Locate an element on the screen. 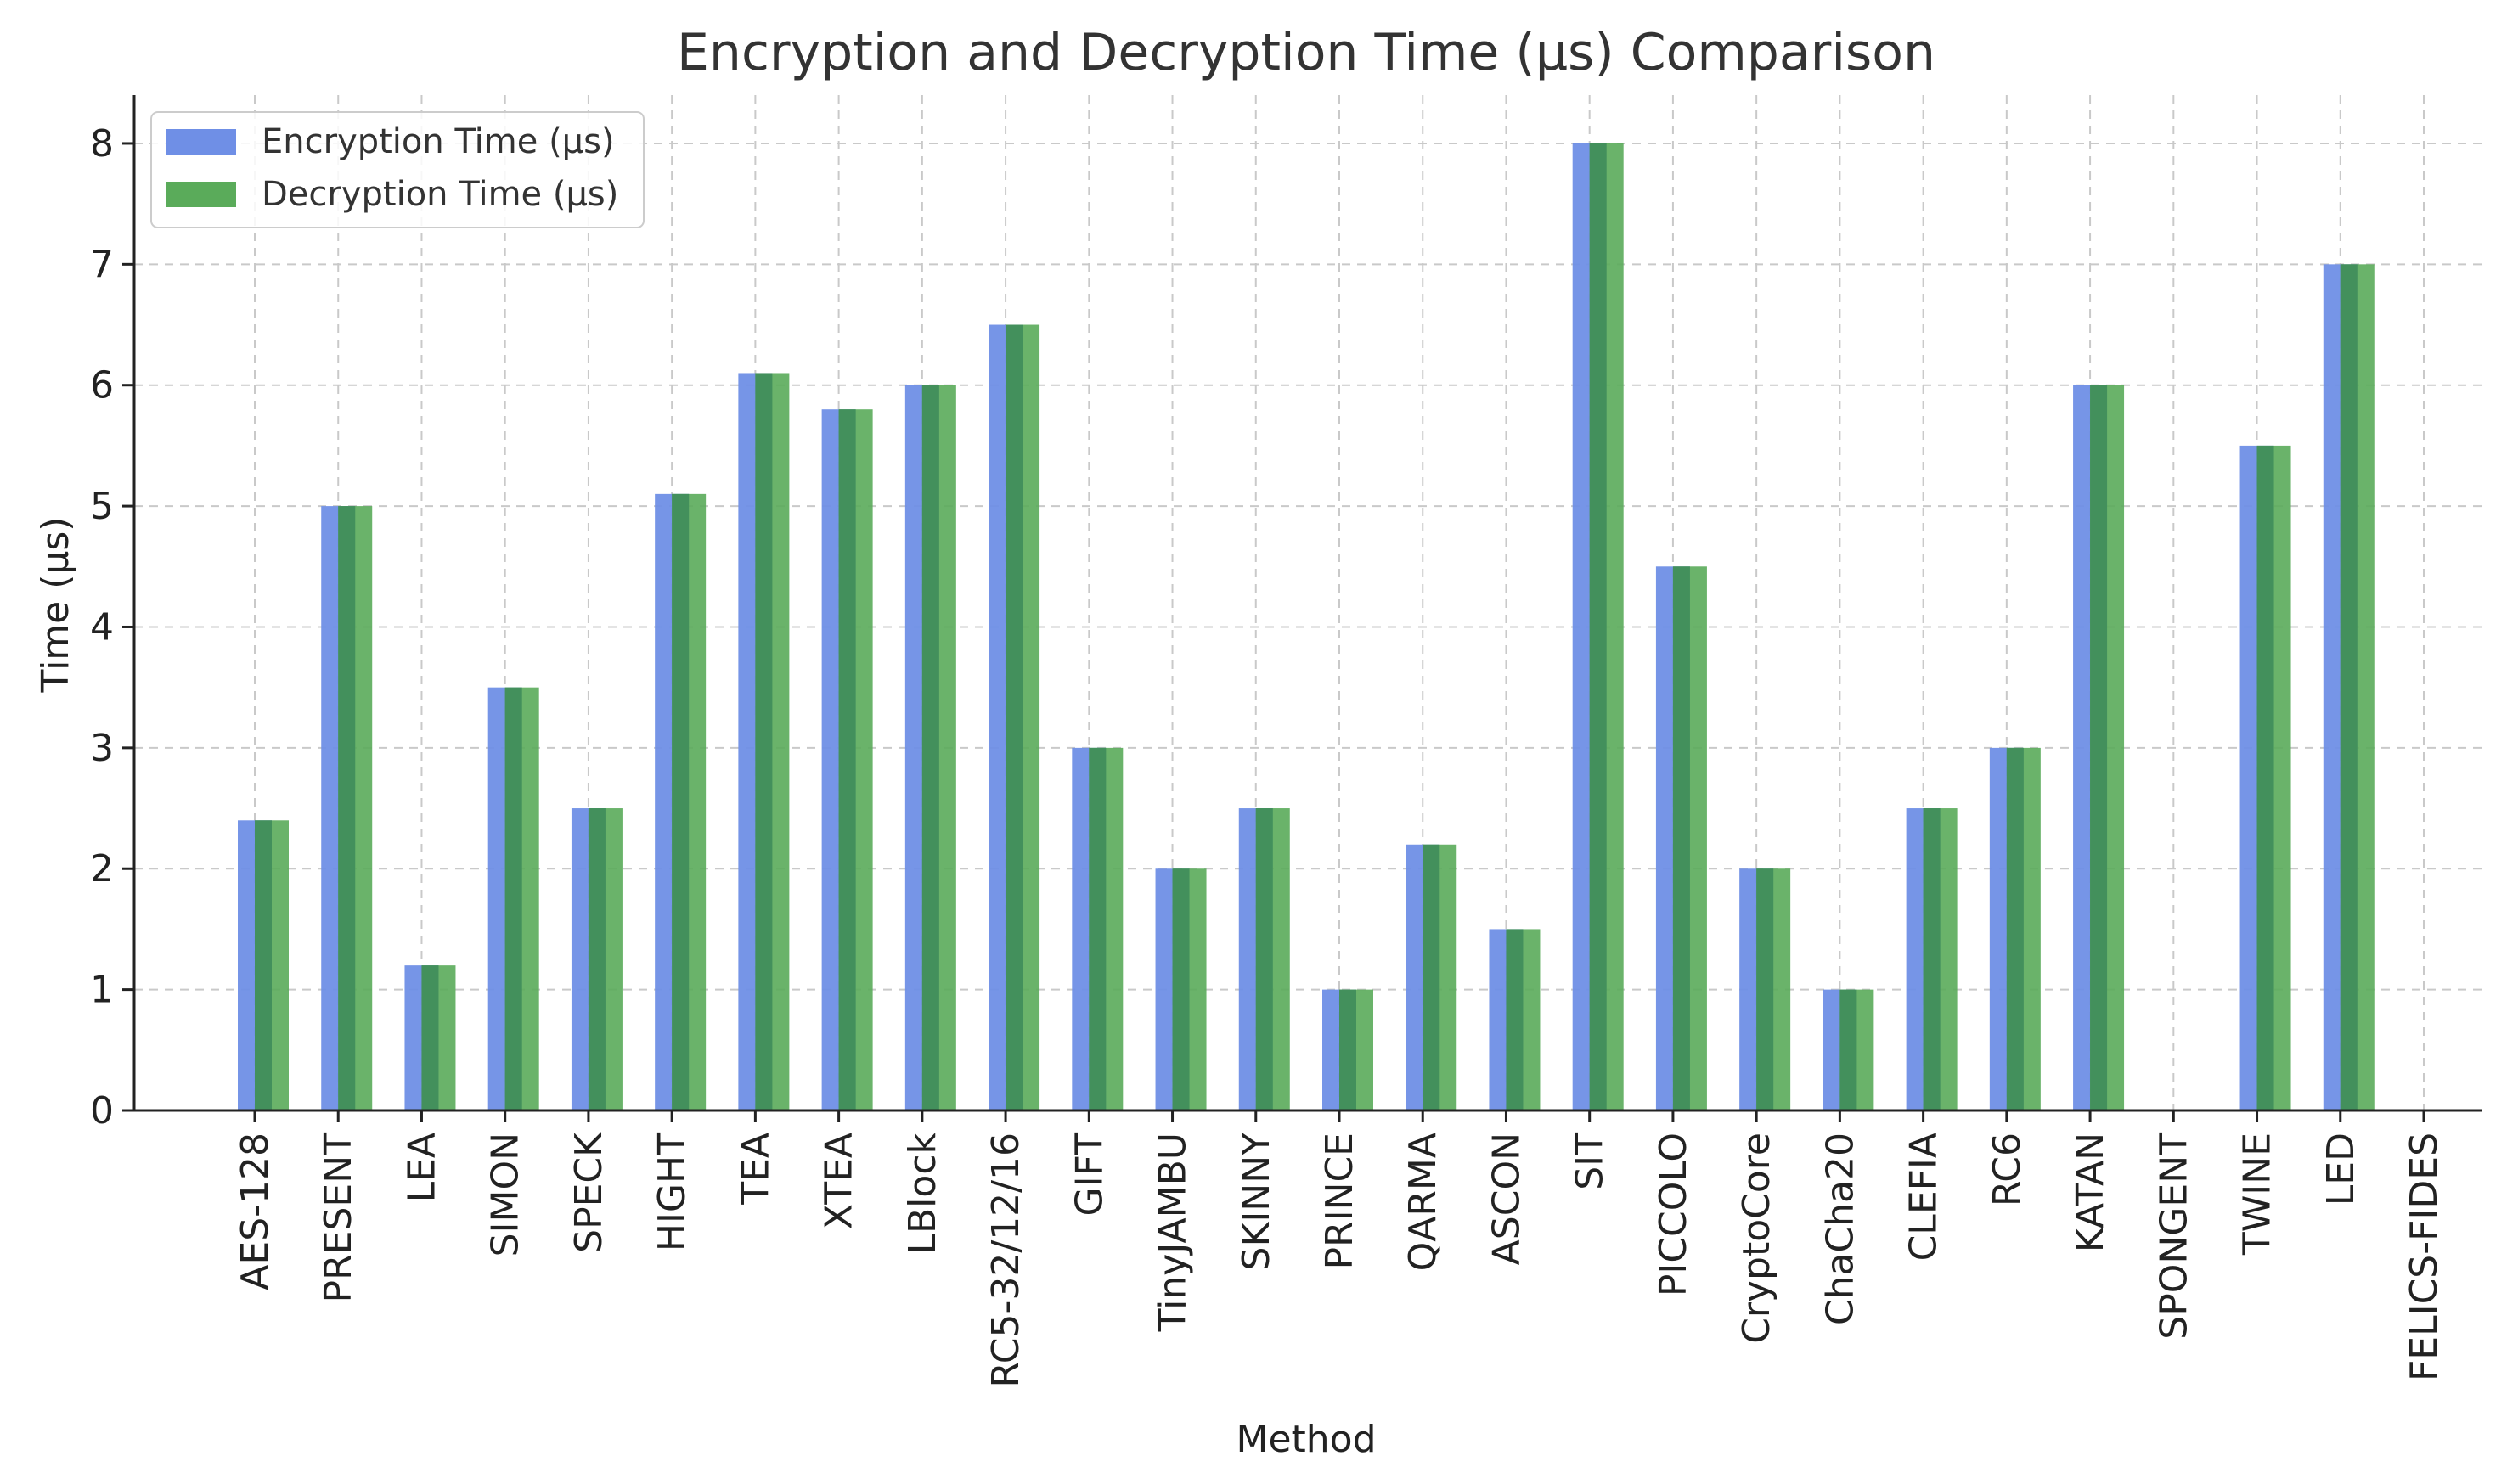 This screenshot has height=1484, width=2507. x-tick-label: HIGHT is located at coordinates (672, 1192).